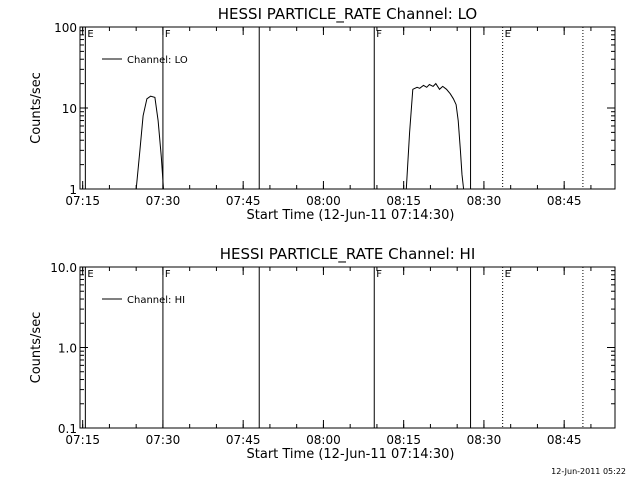  I want to click on y-tick-label: 10.0, so click(63, 268).